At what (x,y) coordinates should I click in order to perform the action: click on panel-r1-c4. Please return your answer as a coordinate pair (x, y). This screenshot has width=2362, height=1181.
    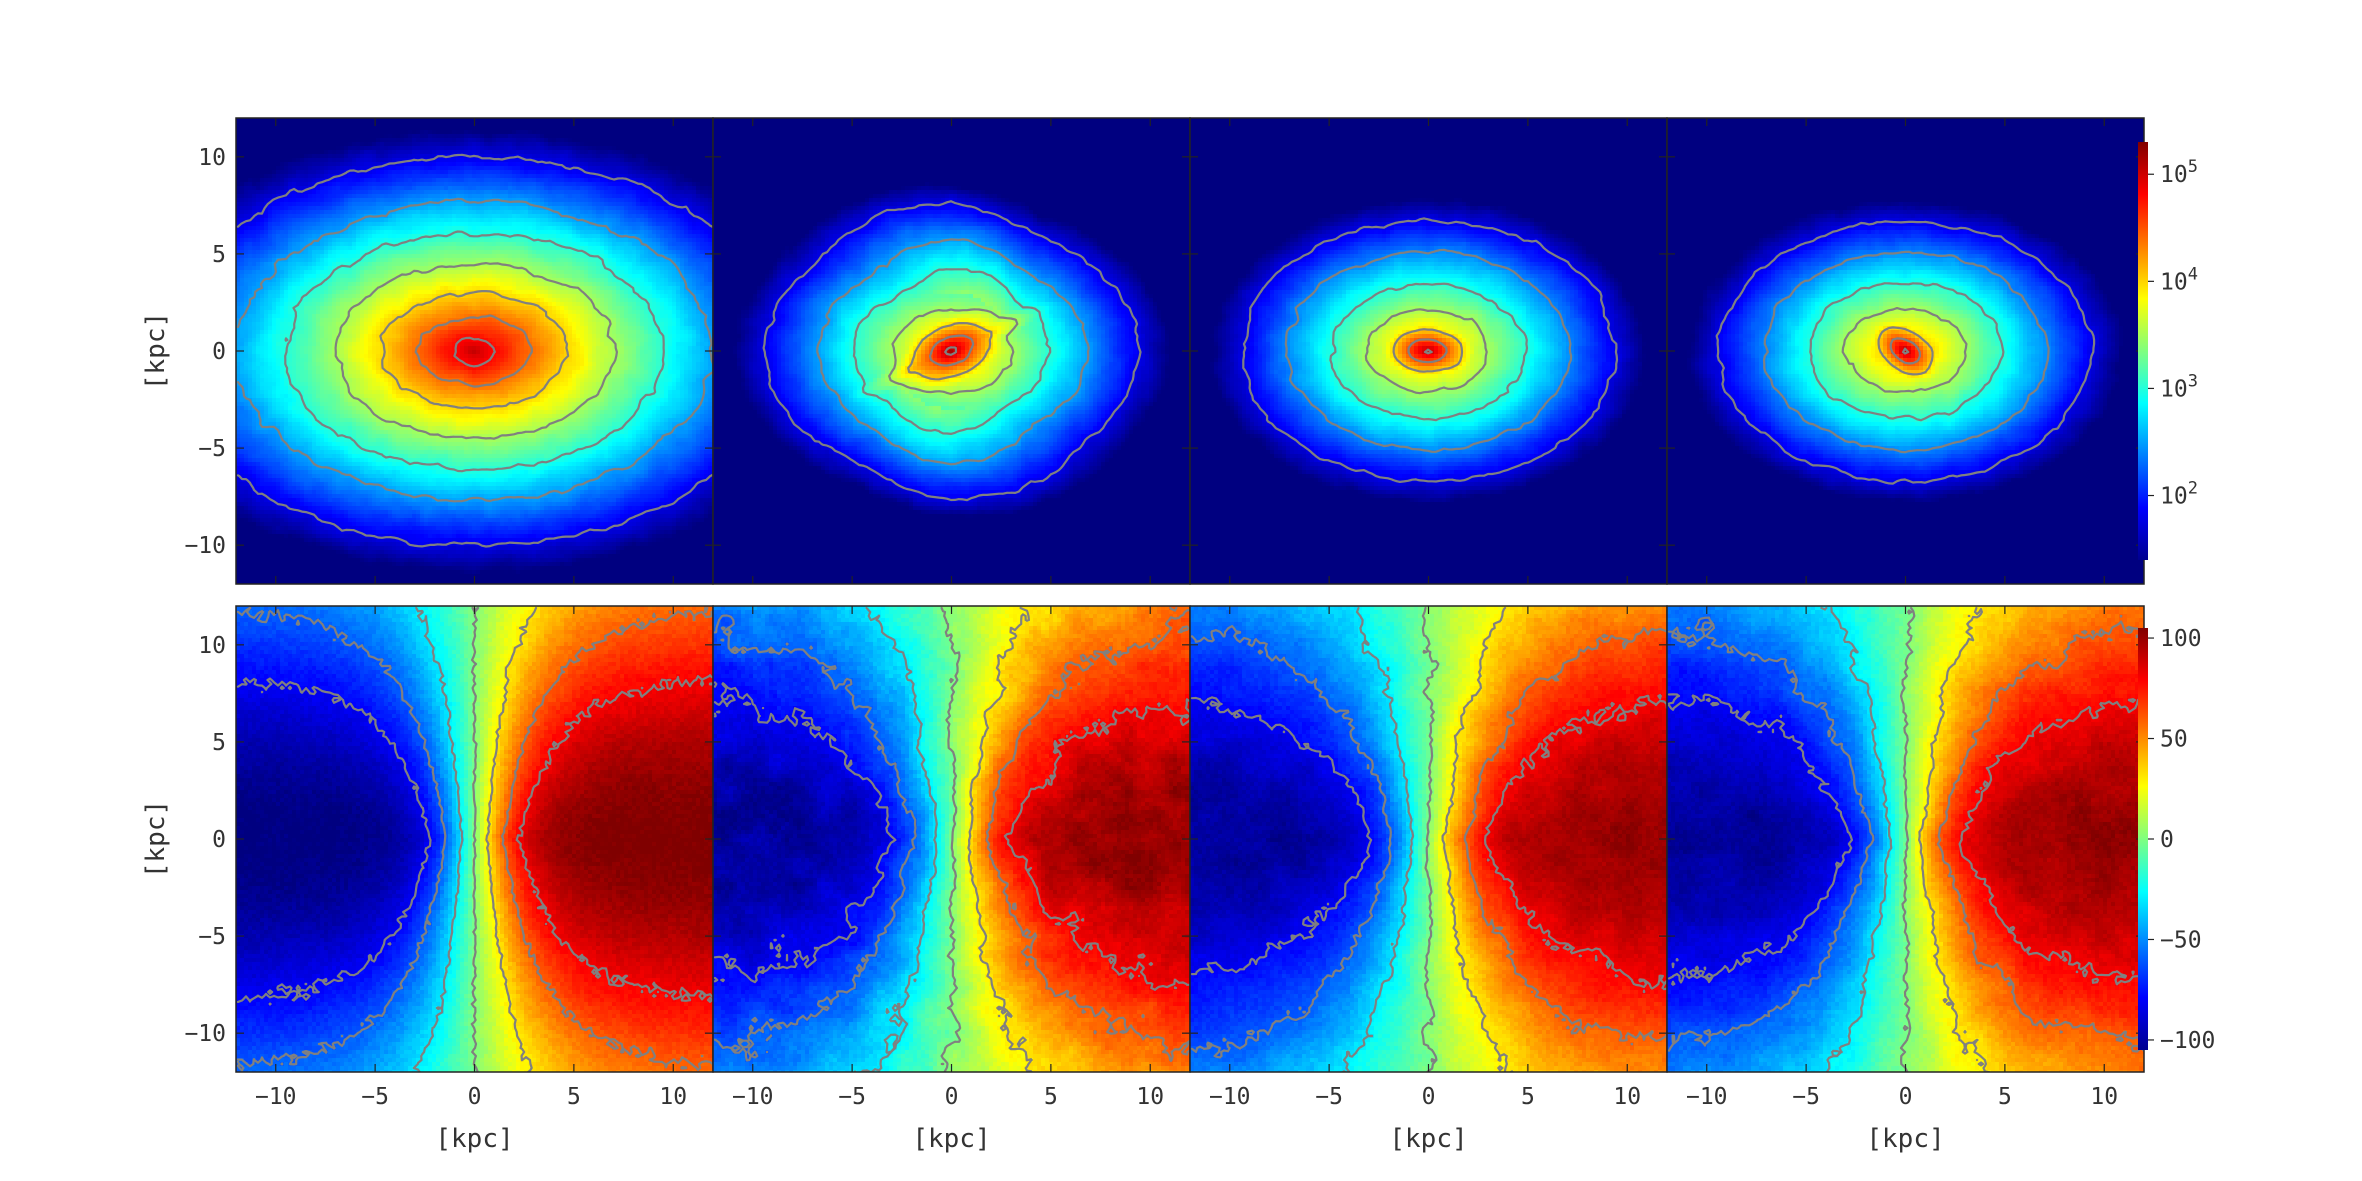
    Looking at the image, I should click on (1907, 352).